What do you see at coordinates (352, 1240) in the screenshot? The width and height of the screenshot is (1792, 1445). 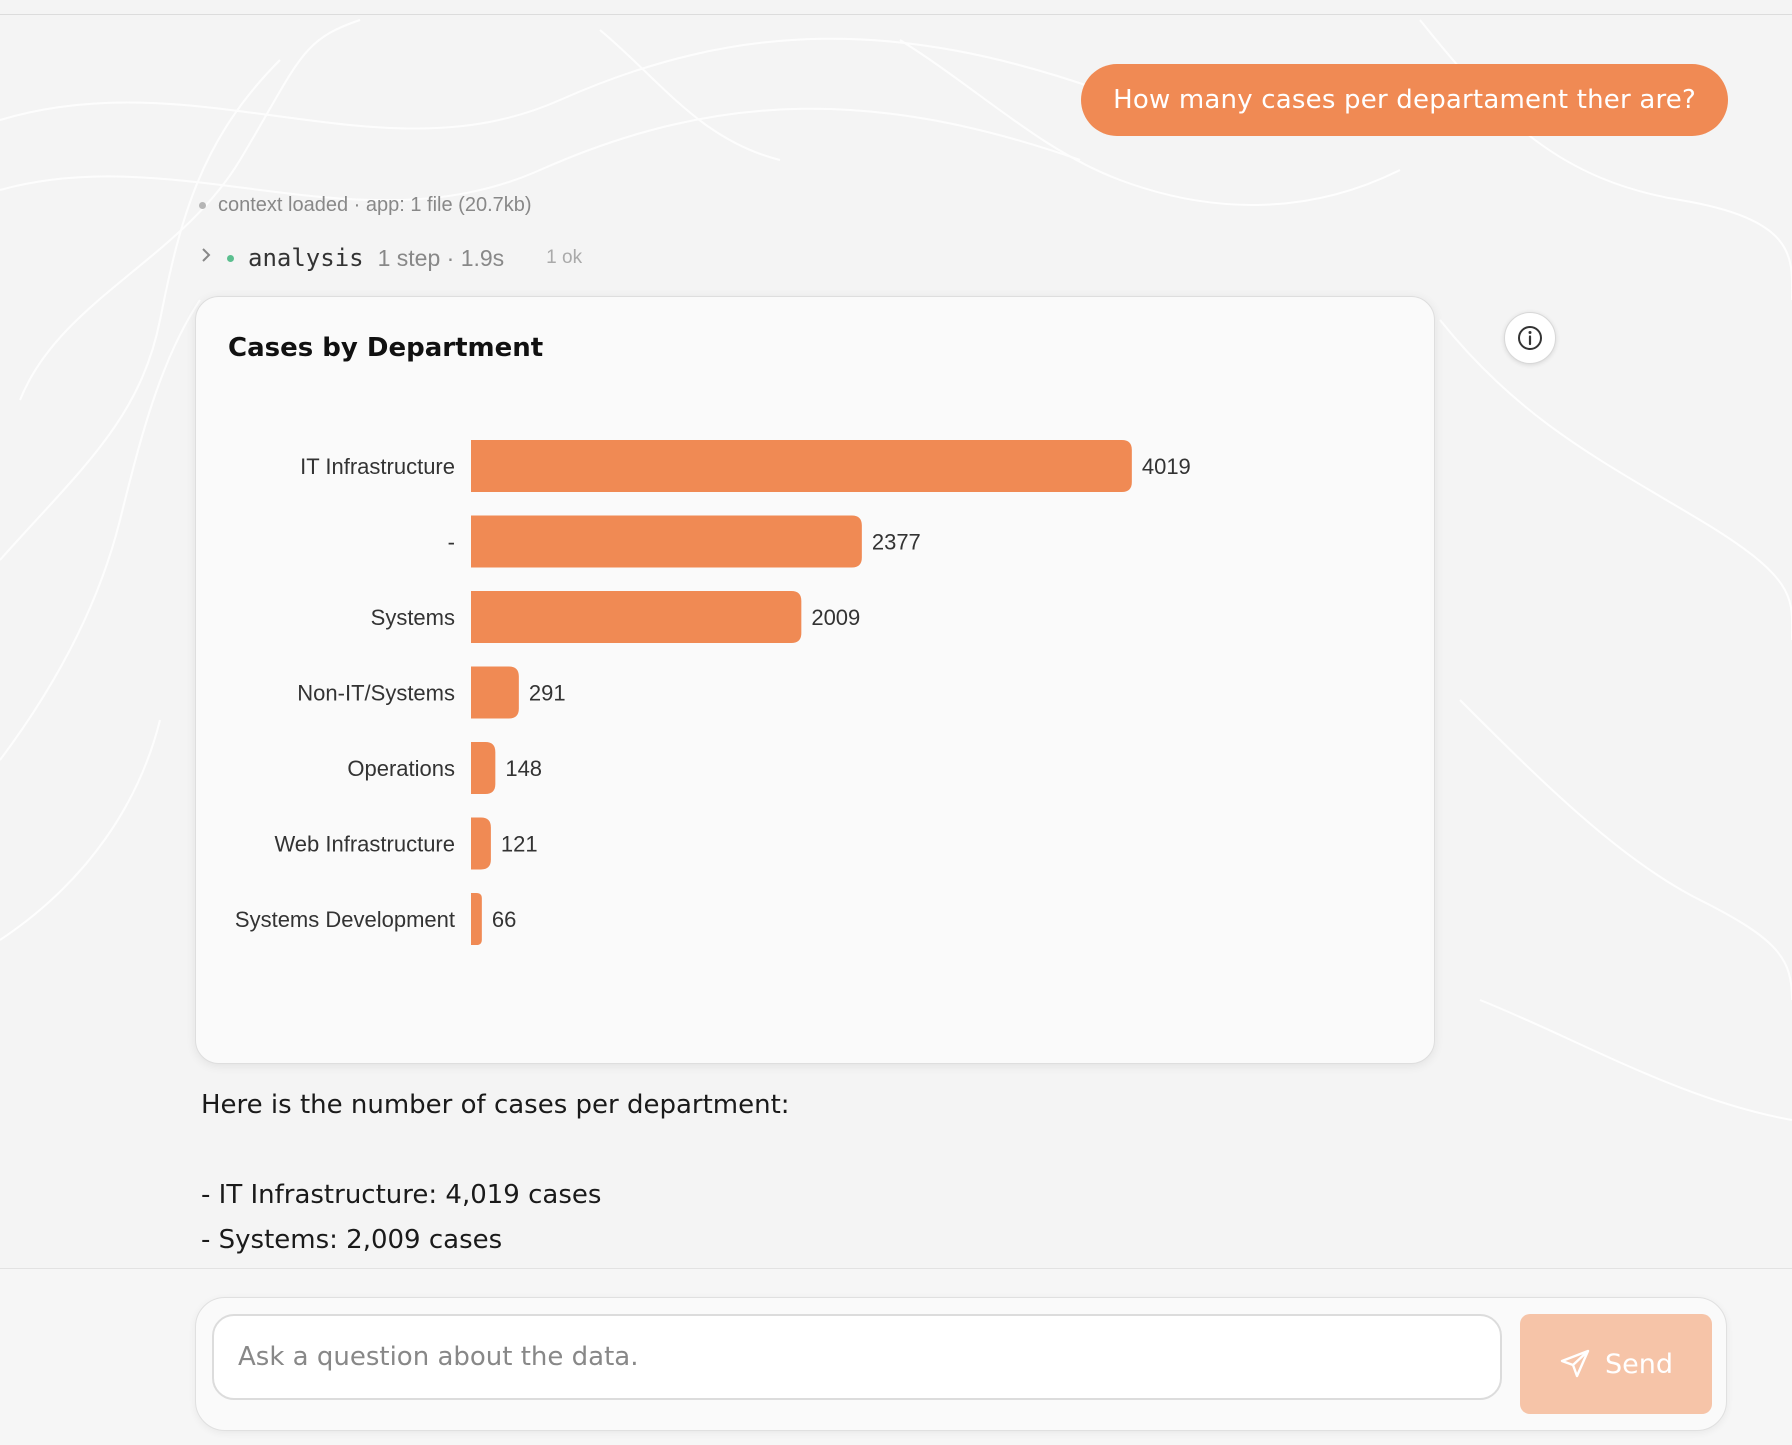 I see `answer-list-item: - Systems: 2,009 cases` at bounding box center [352, 1240].